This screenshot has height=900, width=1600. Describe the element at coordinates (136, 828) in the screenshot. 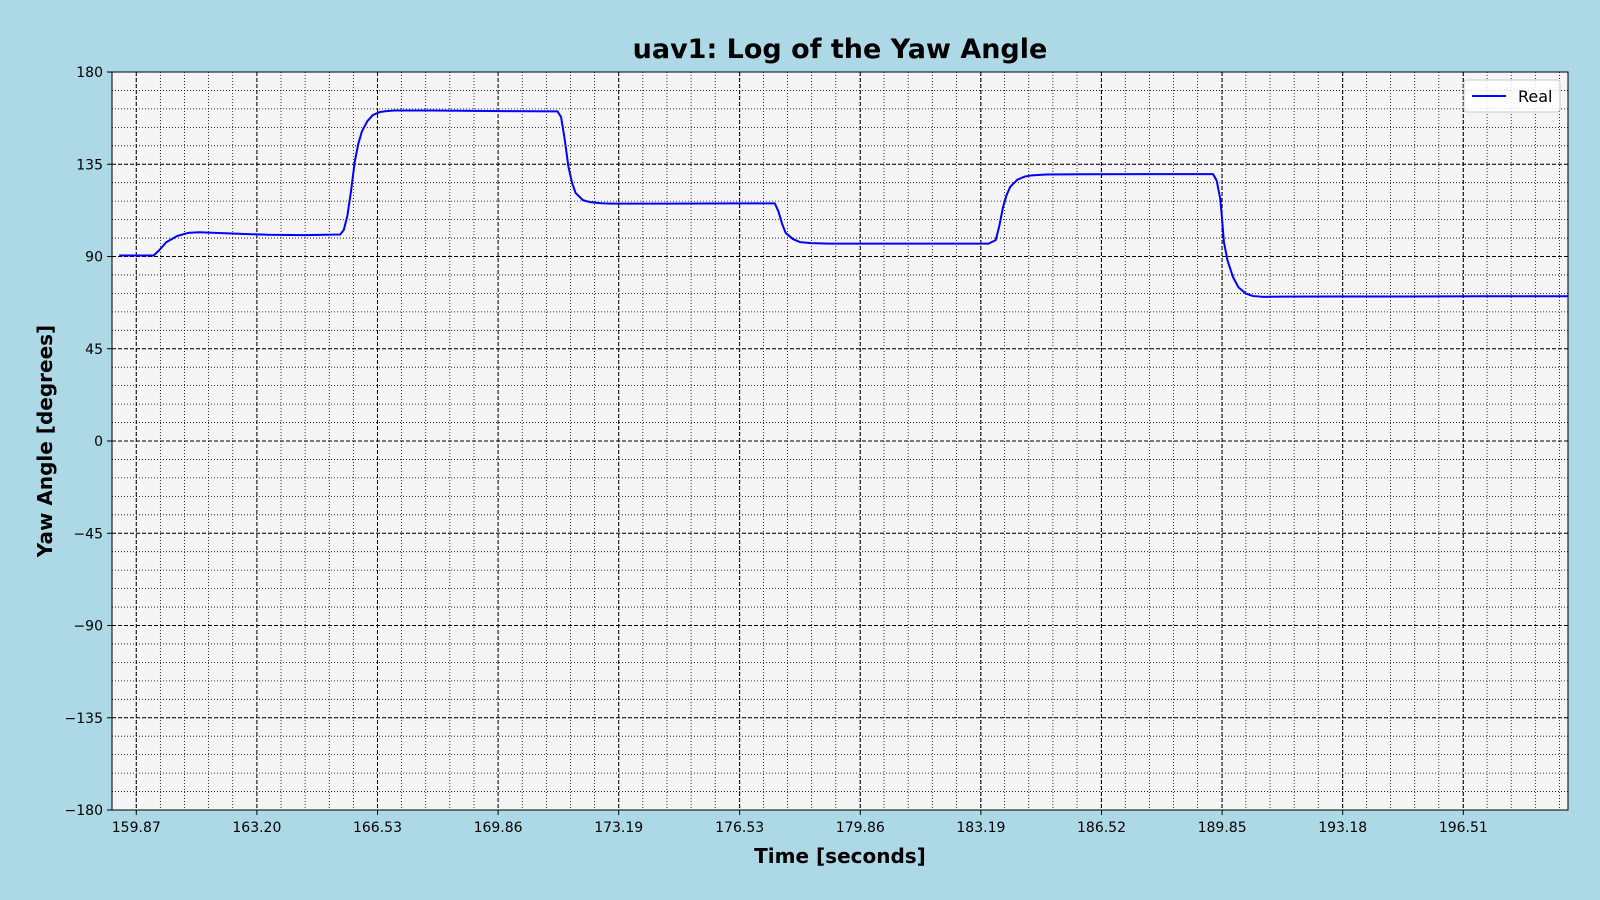

I see `x-tick-label: 159.87` at that location.